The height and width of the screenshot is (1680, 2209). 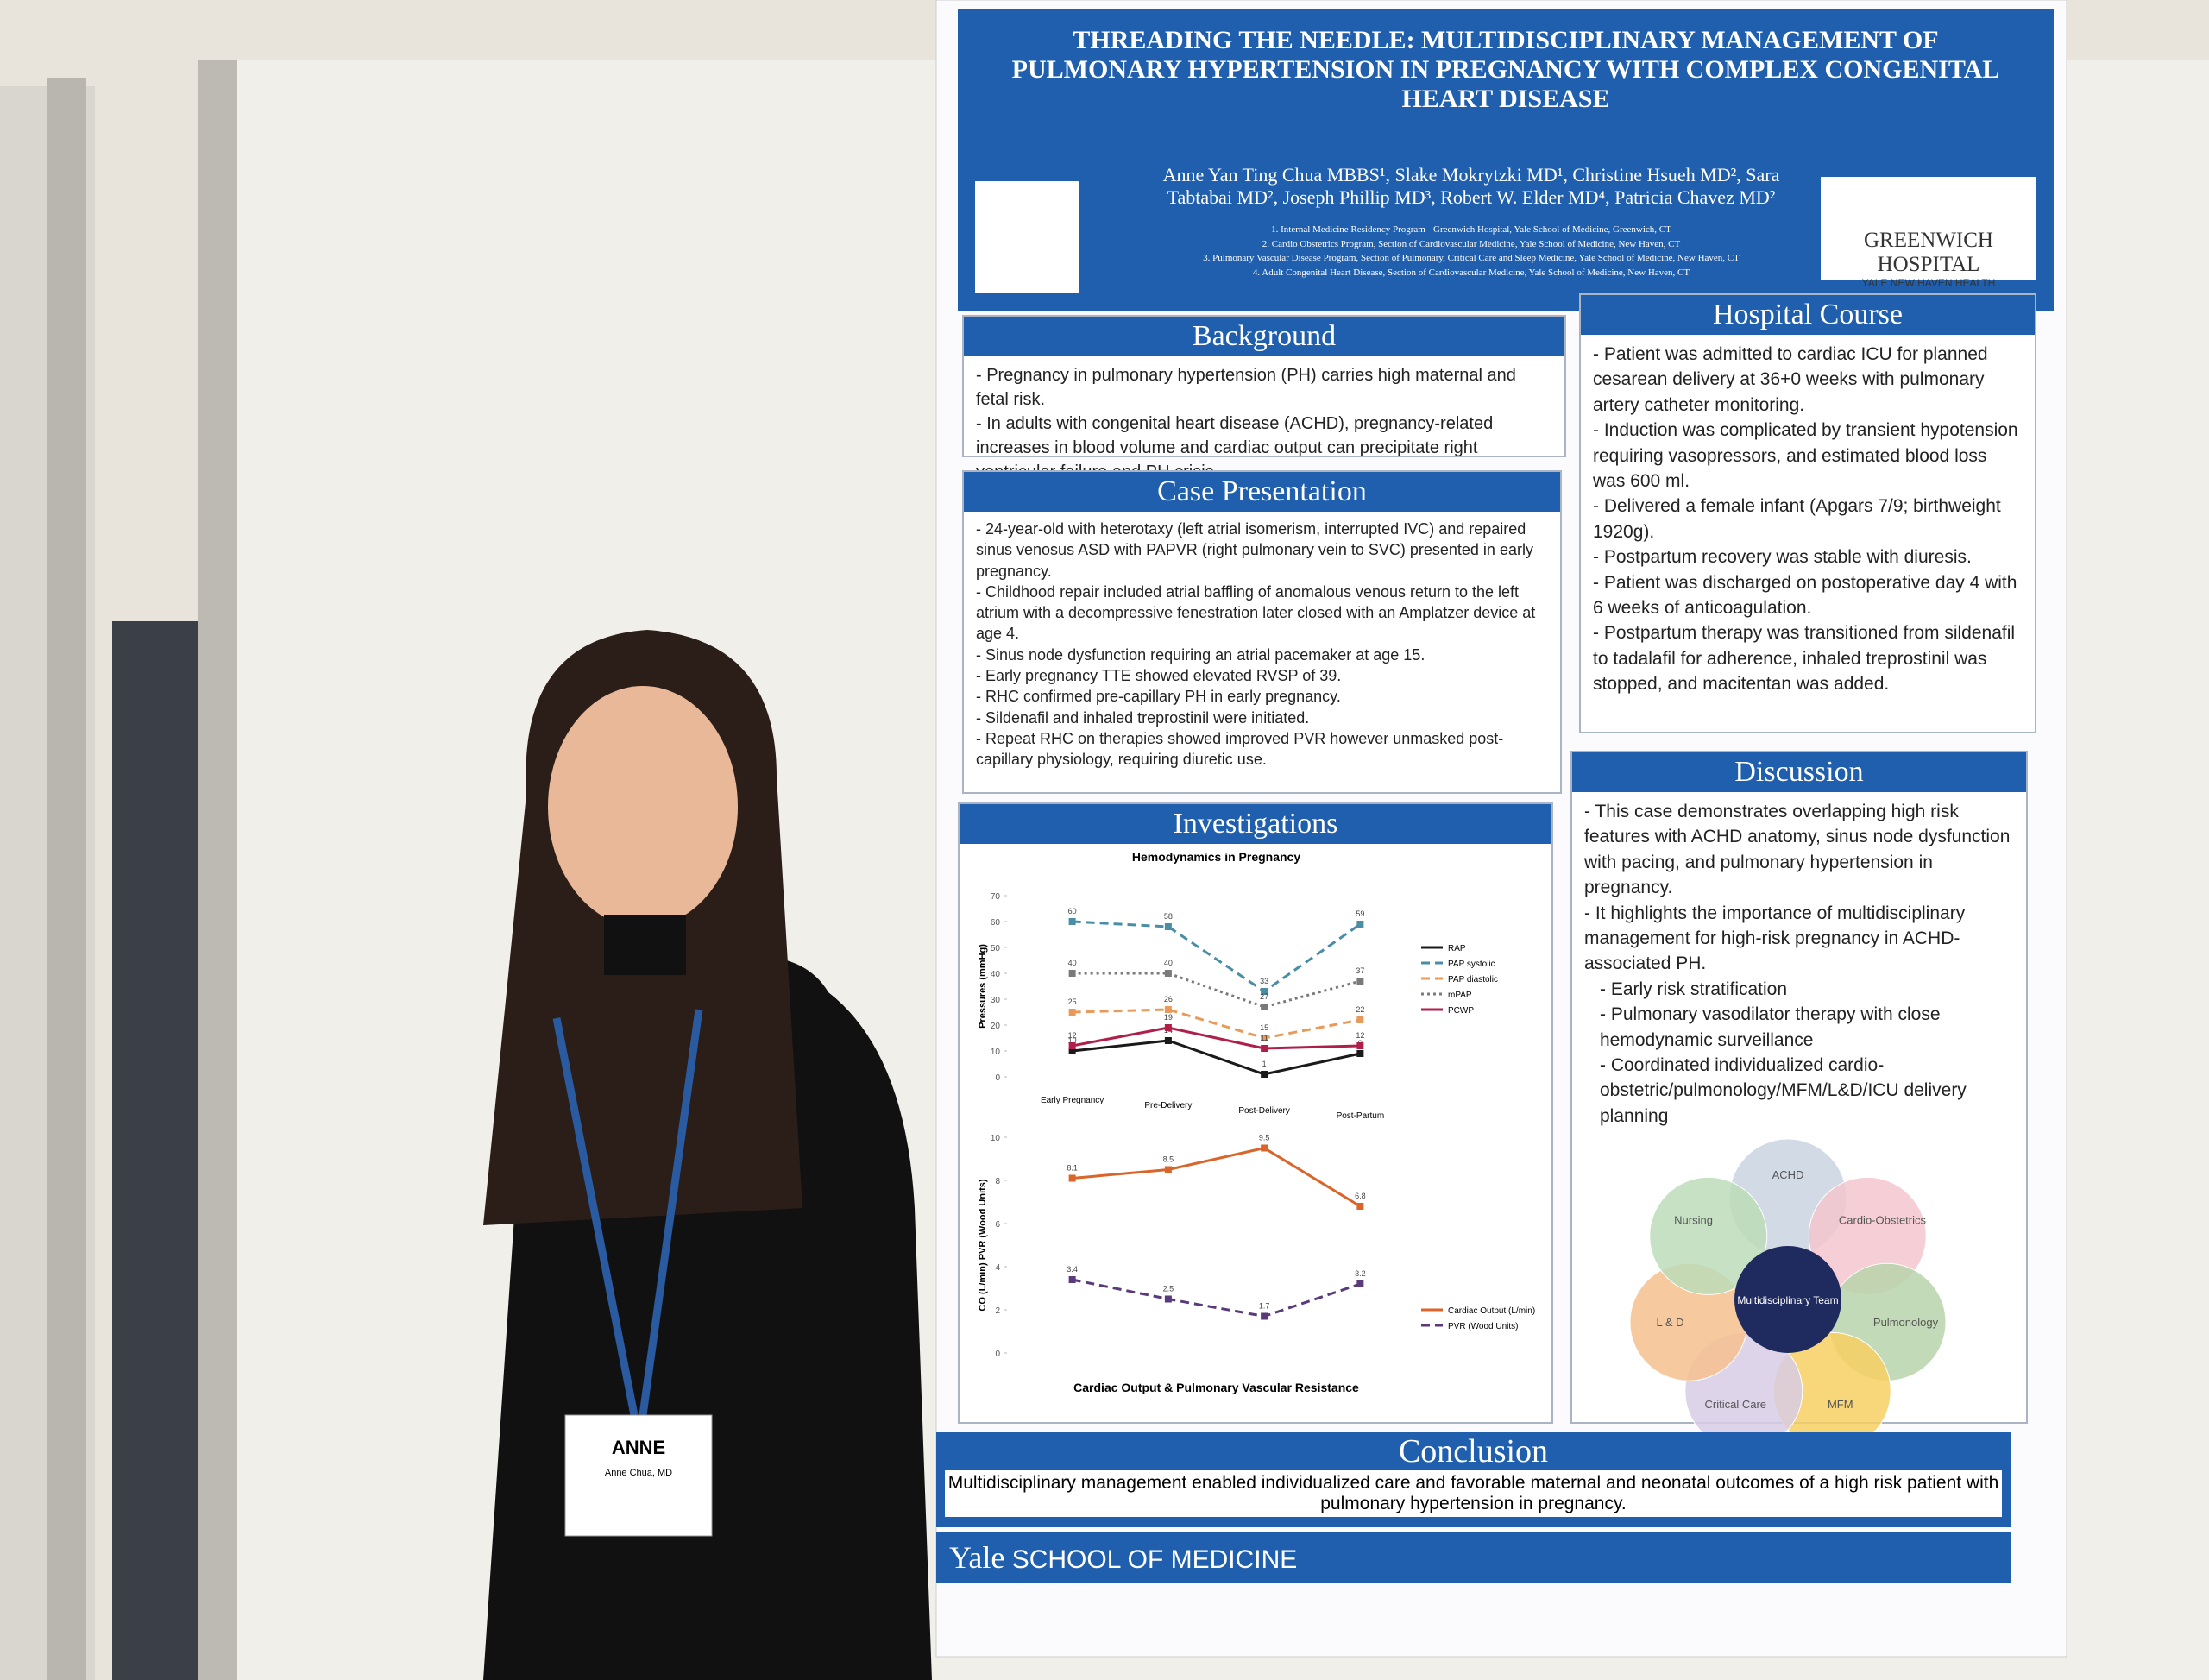 What do you see at coordinates (1669, 1322) in the screenshot?
I see `petal-label: L & D` at bounding box center [1669, 1322].